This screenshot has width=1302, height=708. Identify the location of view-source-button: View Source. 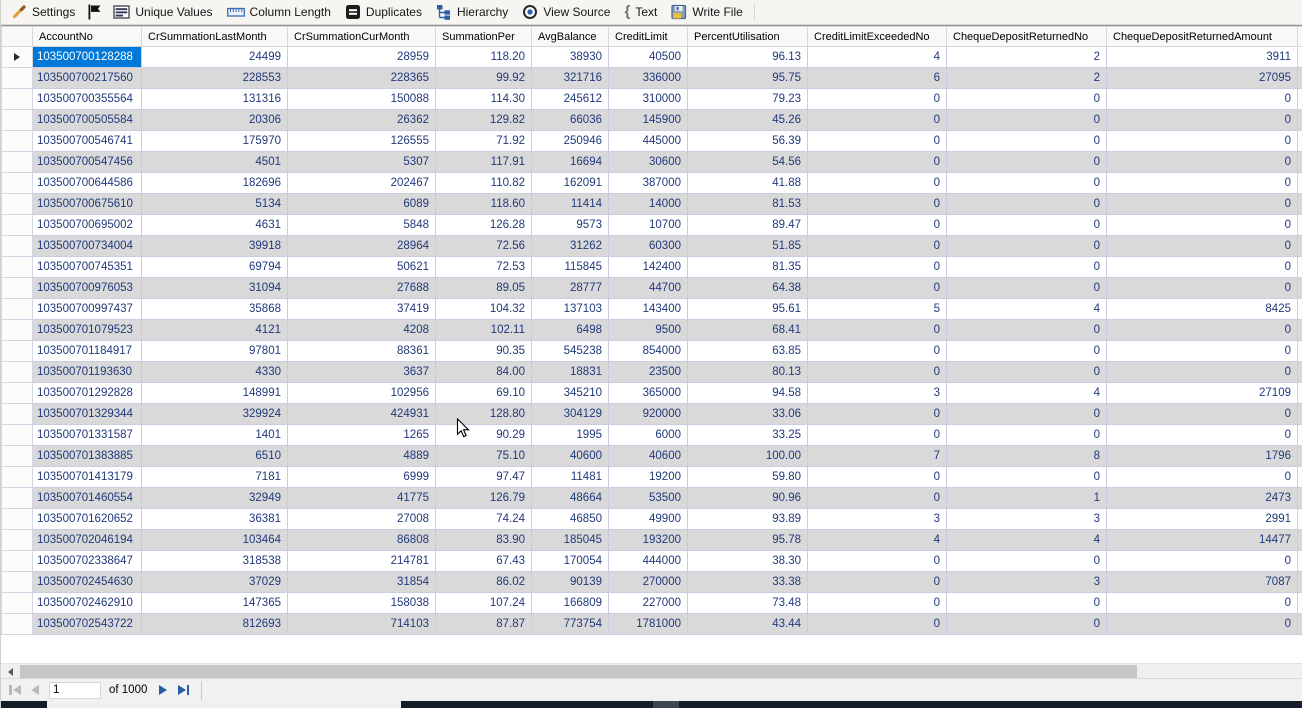
(567, 12).